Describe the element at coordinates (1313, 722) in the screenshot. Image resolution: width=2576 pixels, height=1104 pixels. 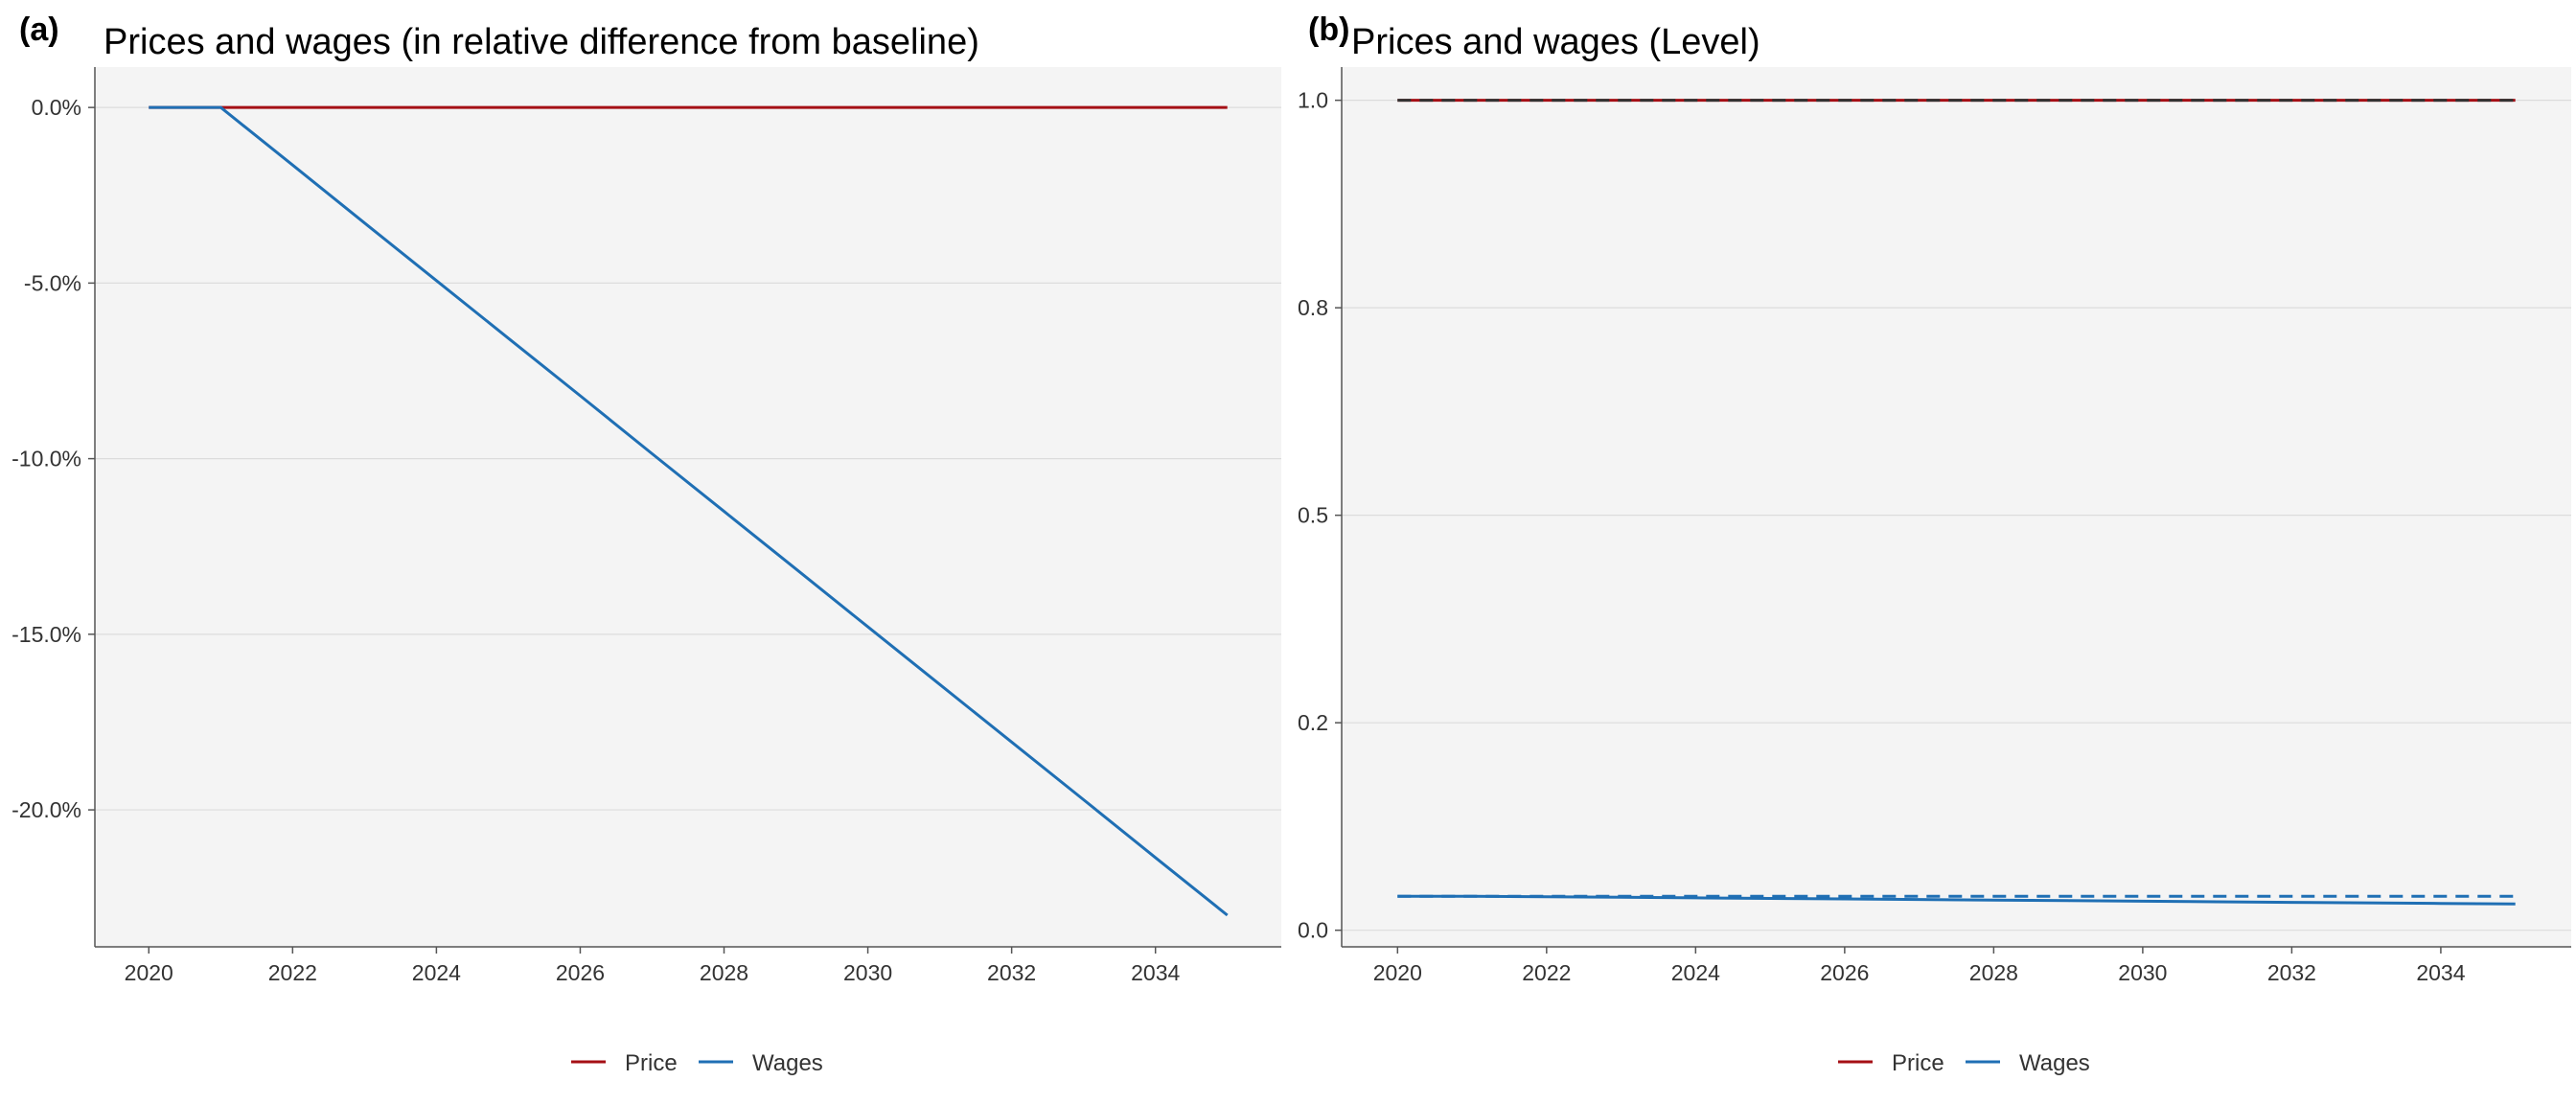
I see `y-tick-label: 0.2` at that location.